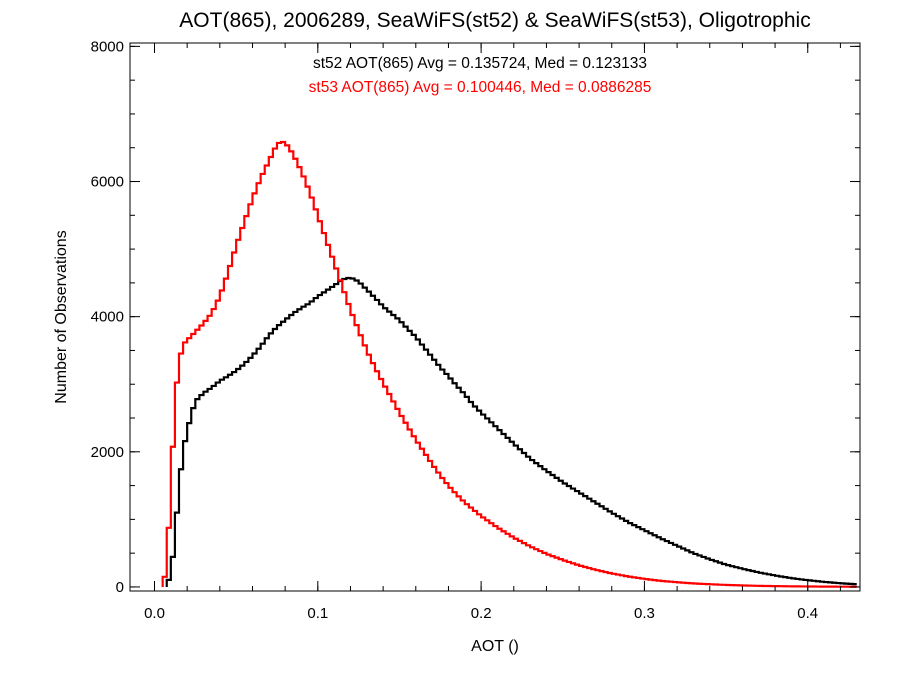 The width and height of the screenshot is (900, 675). I want to click on x-axis-label: AOT (), so click(495, 646).